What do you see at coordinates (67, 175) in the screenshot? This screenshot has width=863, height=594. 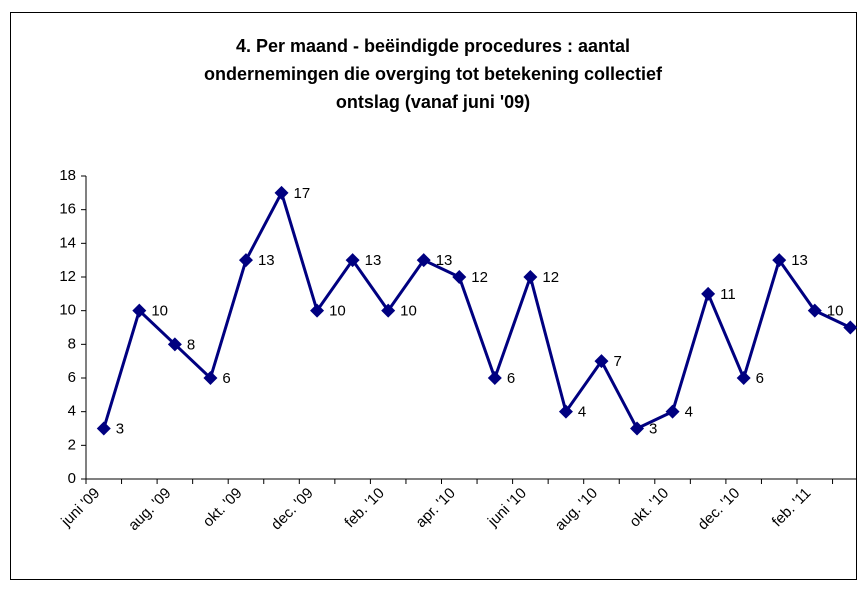 I see `y-tick-label: 18` at bounding box center [67, 175].